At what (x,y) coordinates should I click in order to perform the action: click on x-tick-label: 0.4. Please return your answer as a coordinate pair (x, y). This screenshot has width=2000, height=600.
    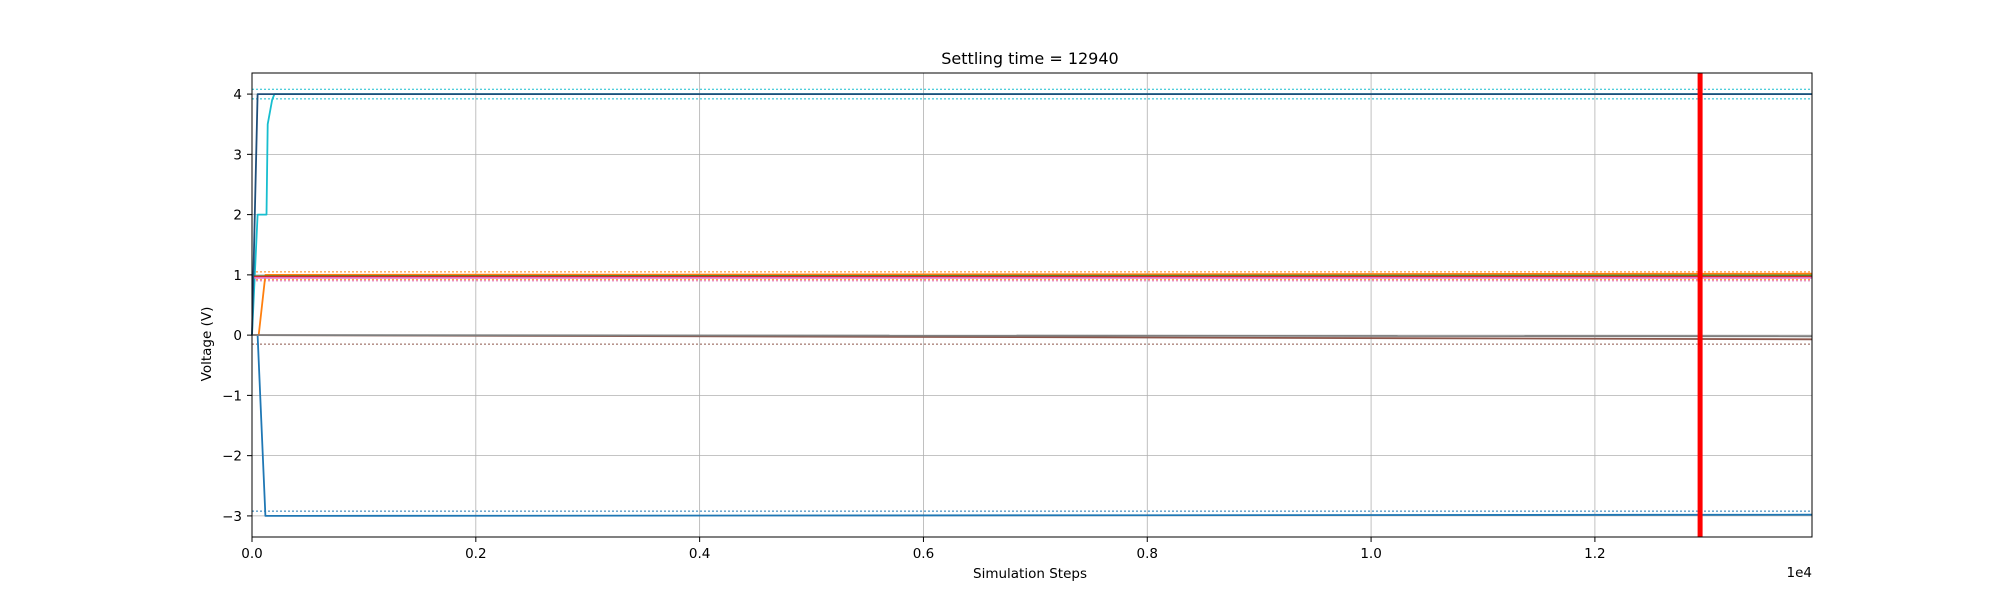
    Looking at the image, I should click on (699, 554).